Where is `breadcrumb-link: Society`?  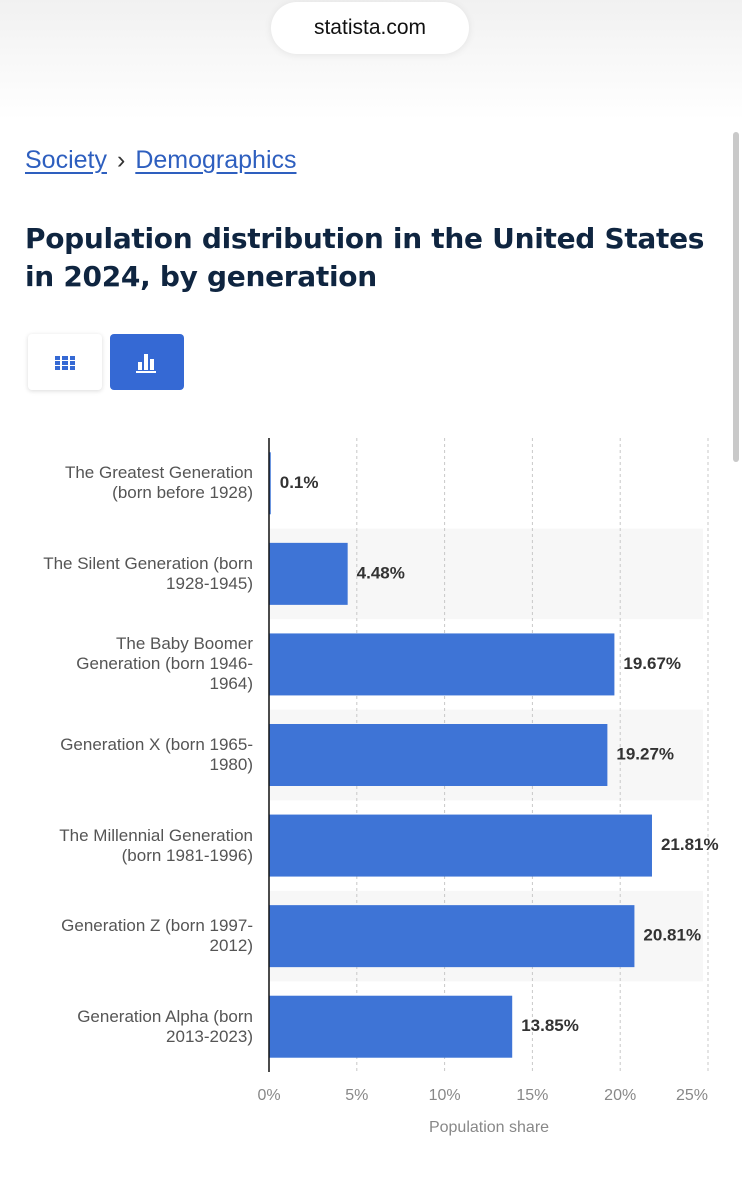 breadcrumb-link: Society is located at coordinates (66, 160).